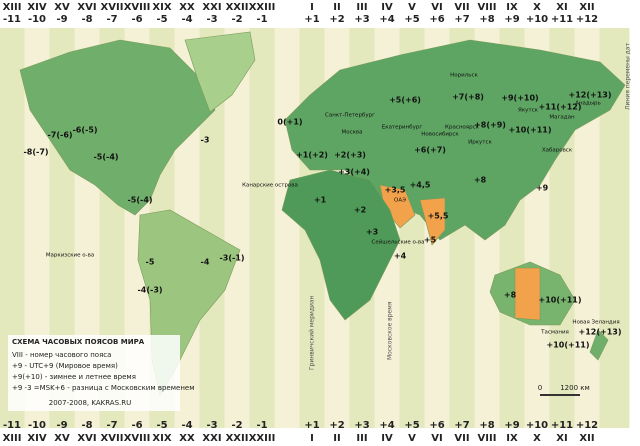 This screenshot has height=446, width=640. I want to click on vertical-label: Гринвичский меридиан, so click(312, 332).